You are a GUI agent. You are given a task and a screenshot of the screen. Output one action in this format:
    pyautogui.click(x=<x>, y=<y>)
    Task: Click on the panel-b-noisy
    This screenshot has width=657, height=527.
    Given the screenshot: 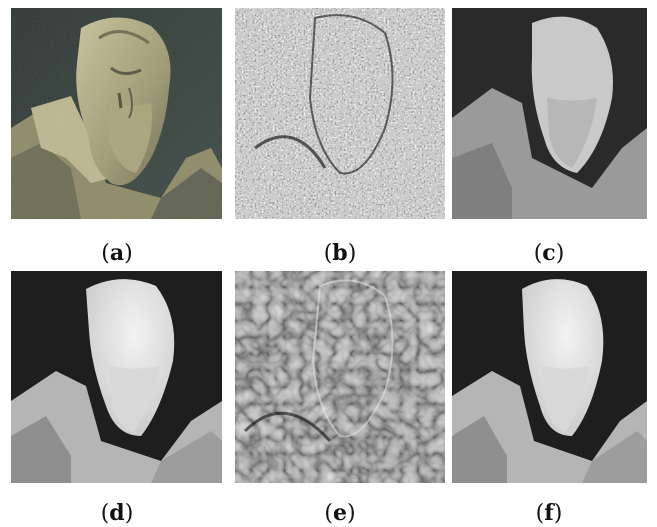 What is the action you would take?
    pyautogui.click(x=340, y=113)
    